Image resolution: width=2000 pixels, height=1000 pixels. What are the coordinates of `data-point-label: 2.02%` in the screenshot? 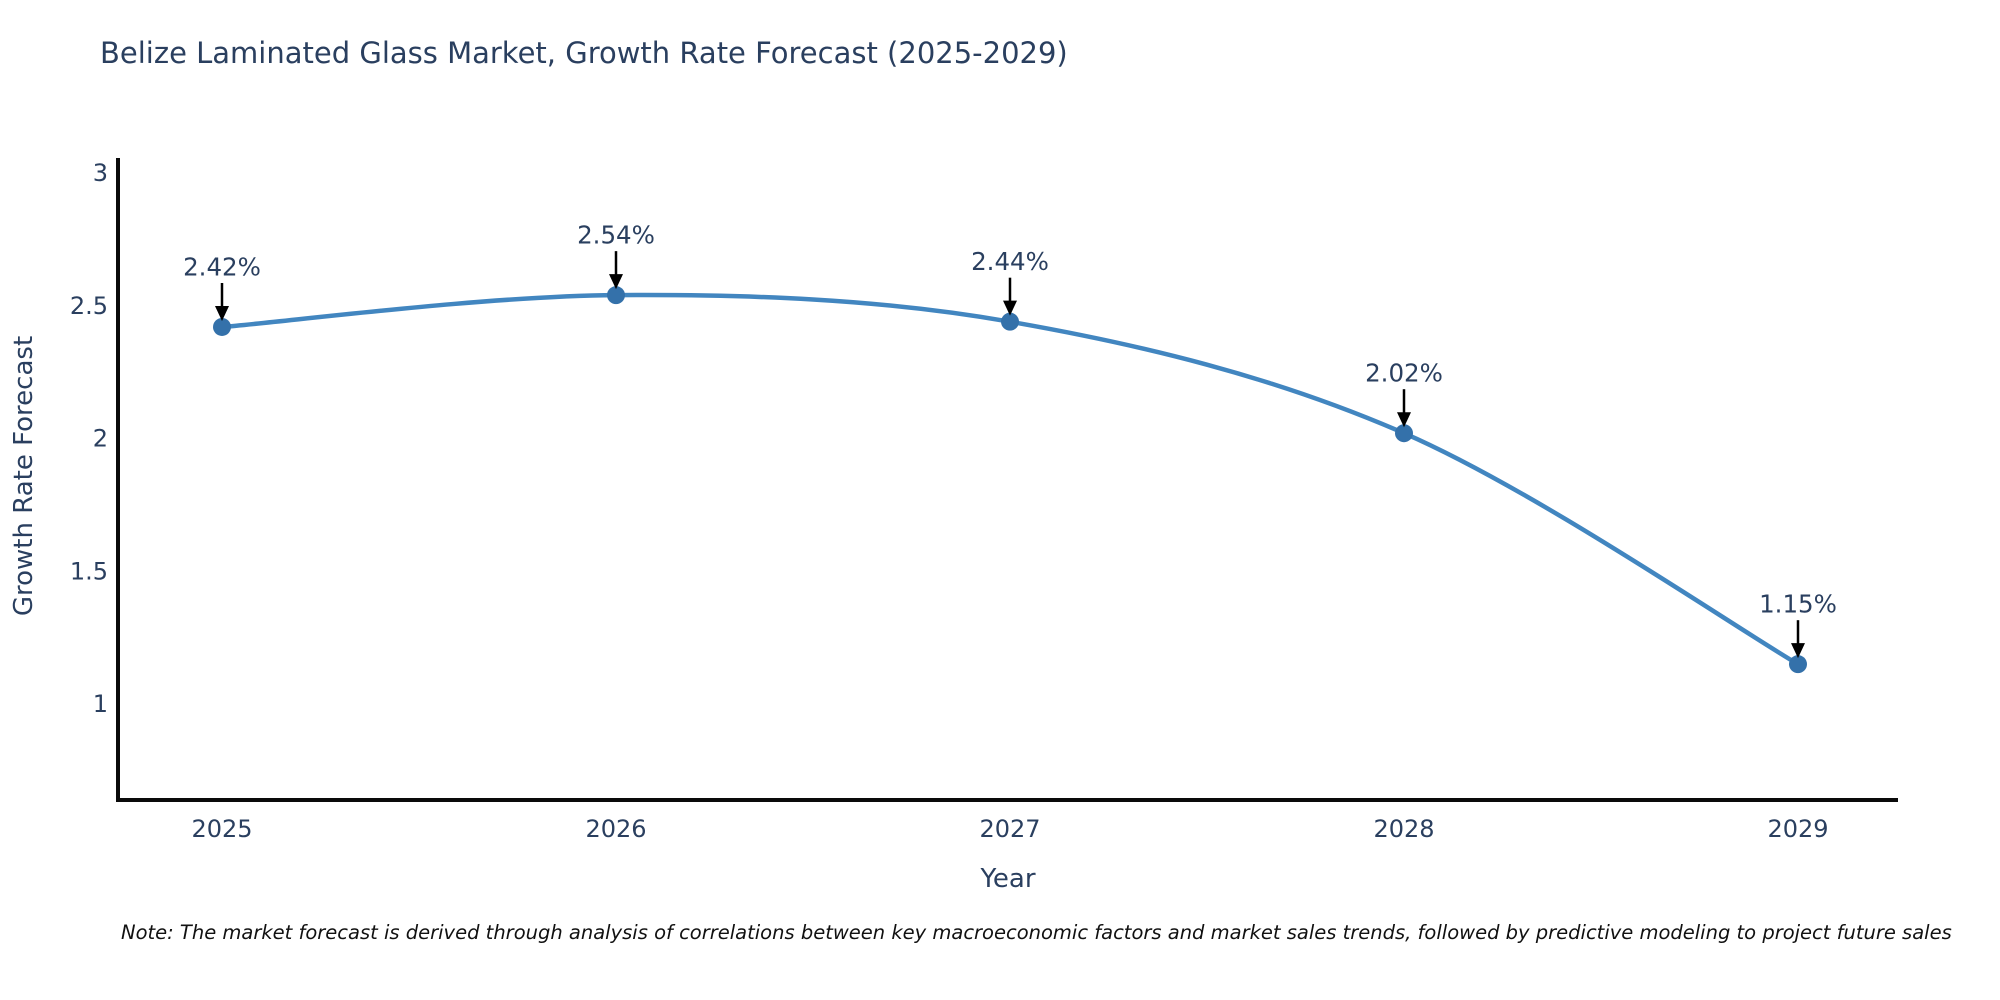 It's located at (1404, 373).